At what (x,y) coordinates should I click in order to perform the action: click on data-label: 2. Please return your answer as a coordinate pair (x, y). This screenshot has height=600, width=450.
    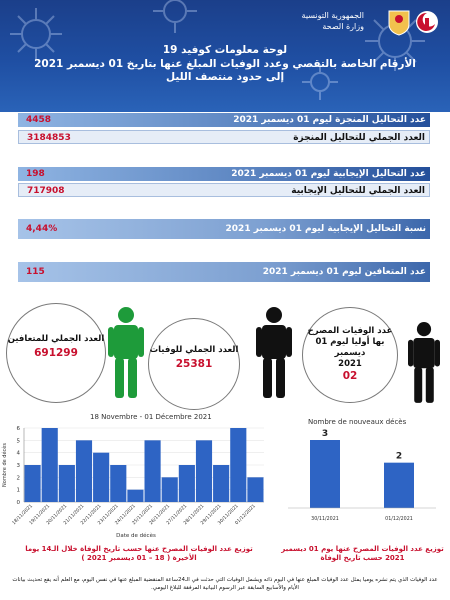
    Looking at the image, I should click on (399, 457).